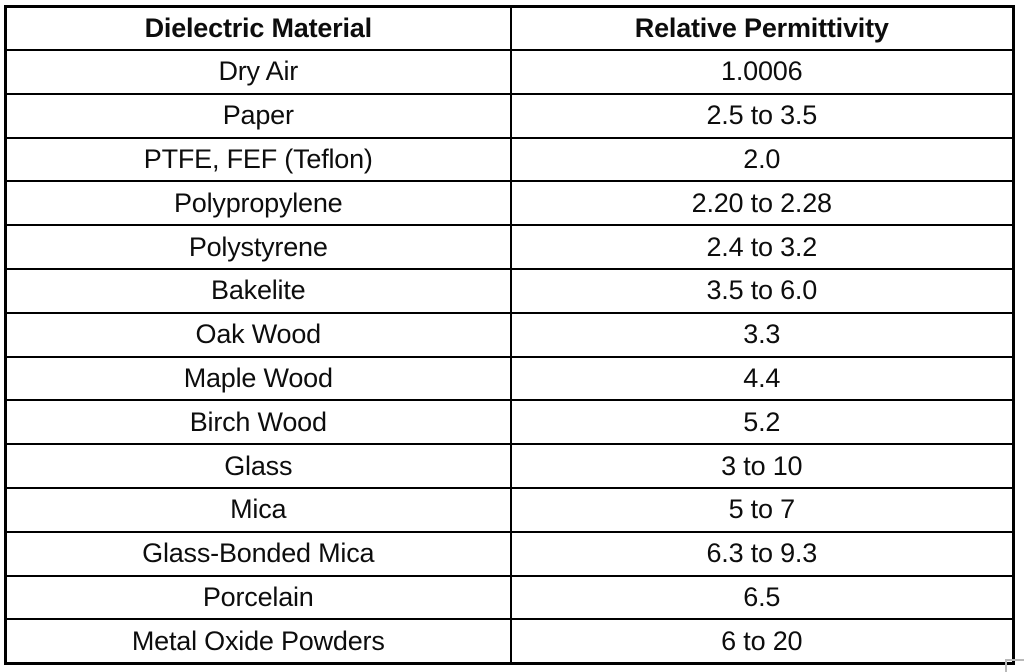 This screenshot has height=672, width=1024. I want to click on material-cell: Glass, so click(258, 466).